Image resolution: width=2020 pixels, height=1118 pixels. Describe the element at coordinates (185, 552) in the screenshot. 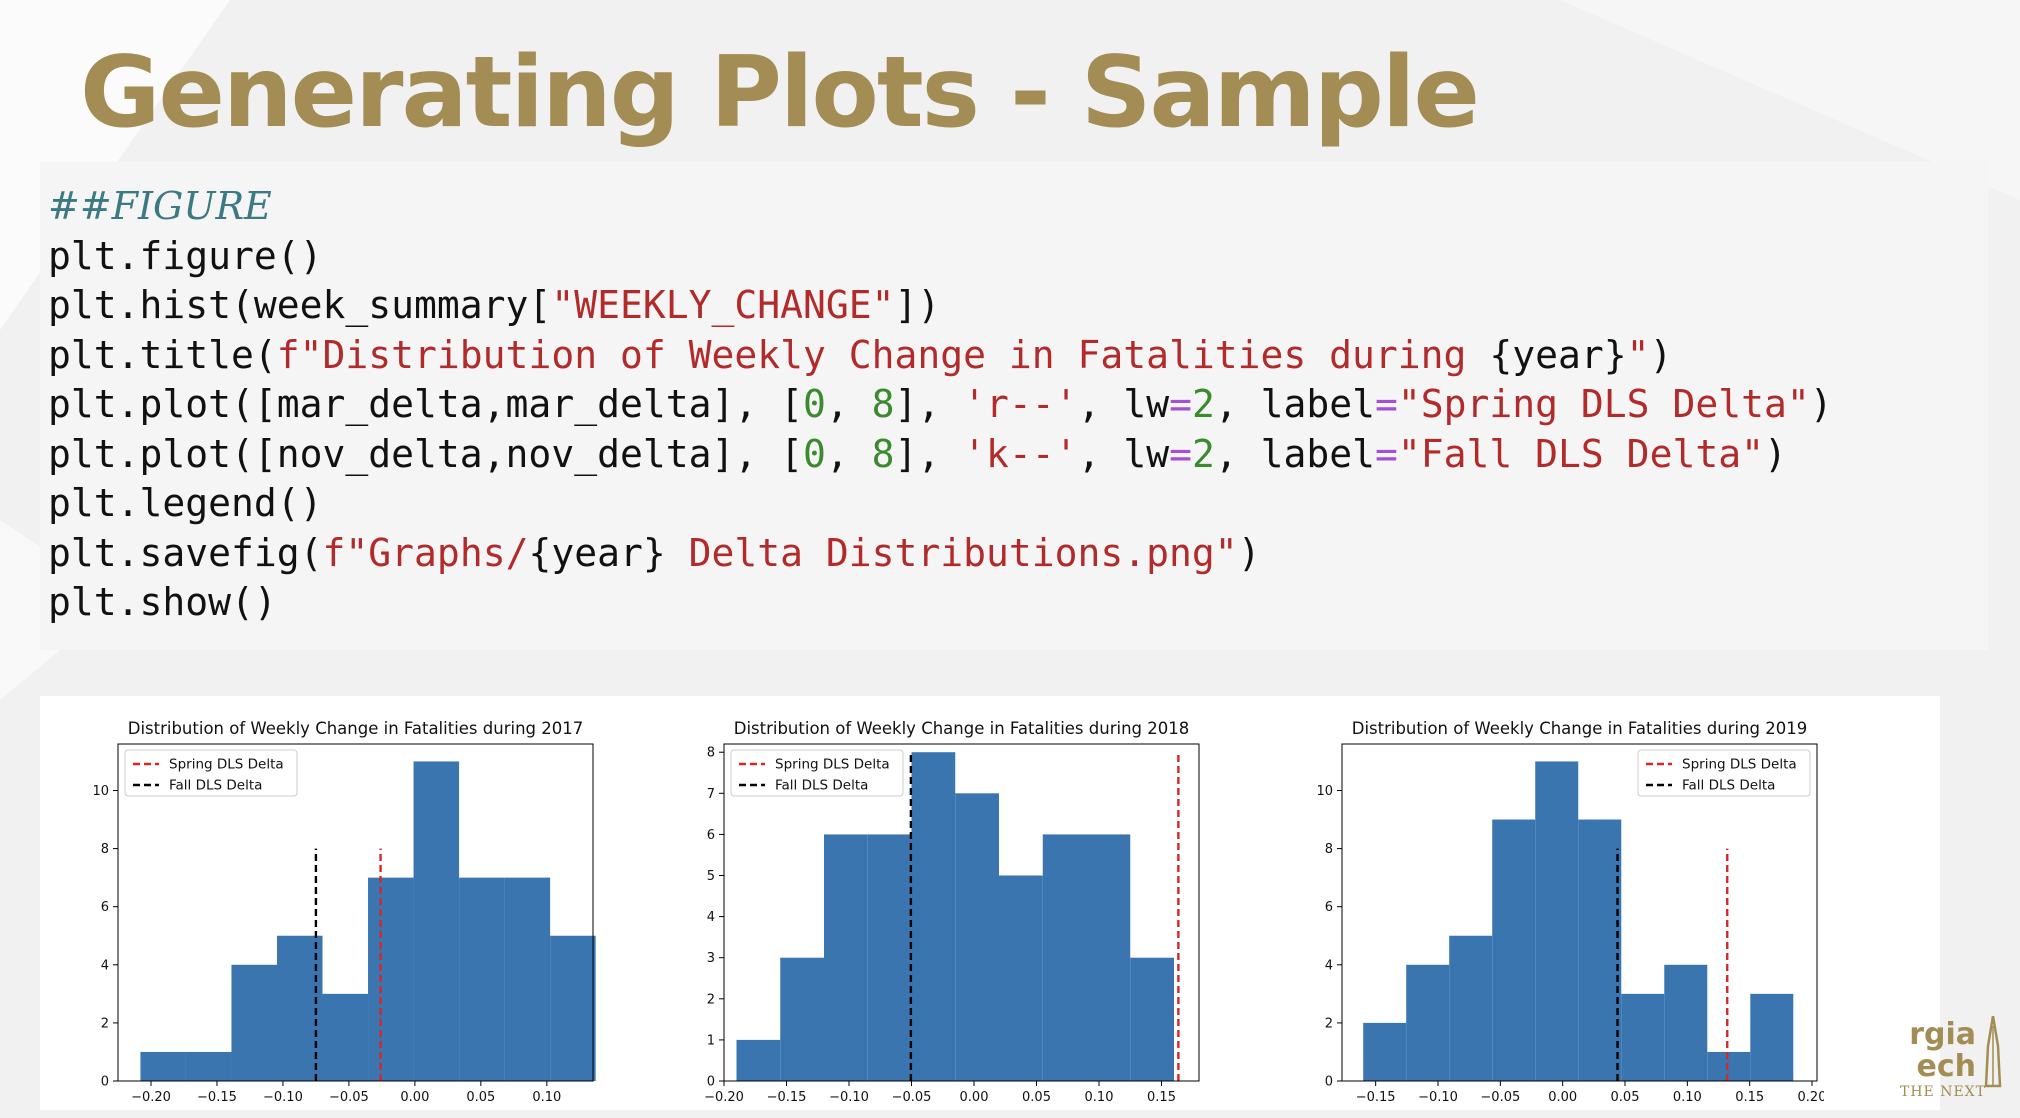

I see `code-token: plt.savefig(` at that location.